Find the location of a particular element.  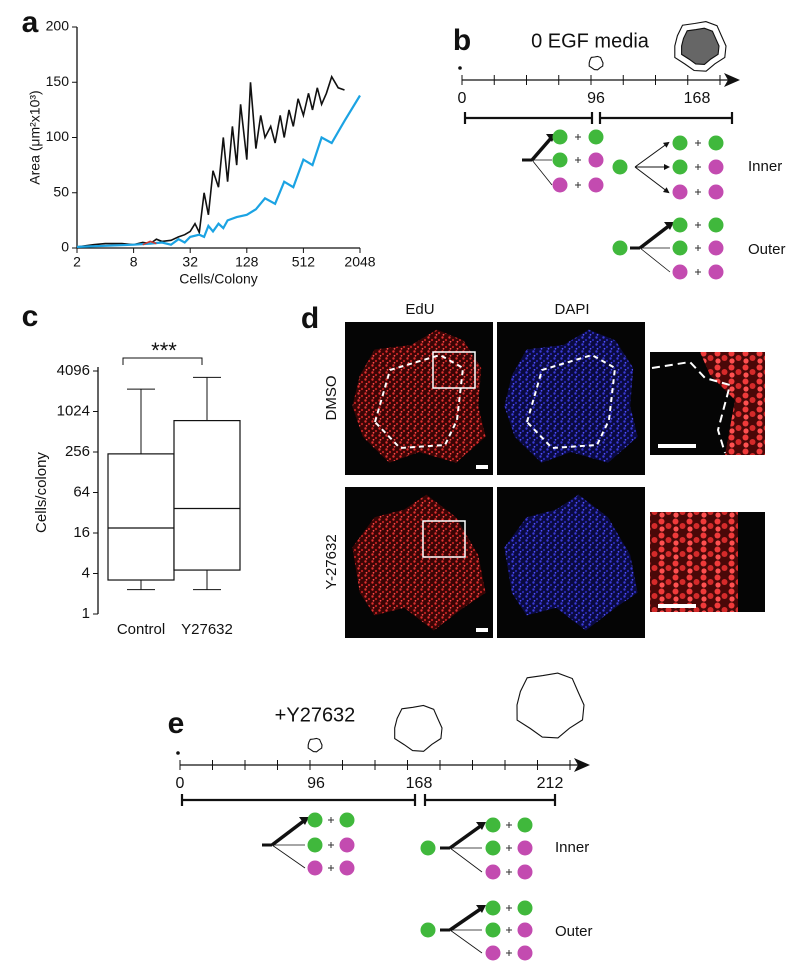

colony-core is located at coordinates (700, 46).